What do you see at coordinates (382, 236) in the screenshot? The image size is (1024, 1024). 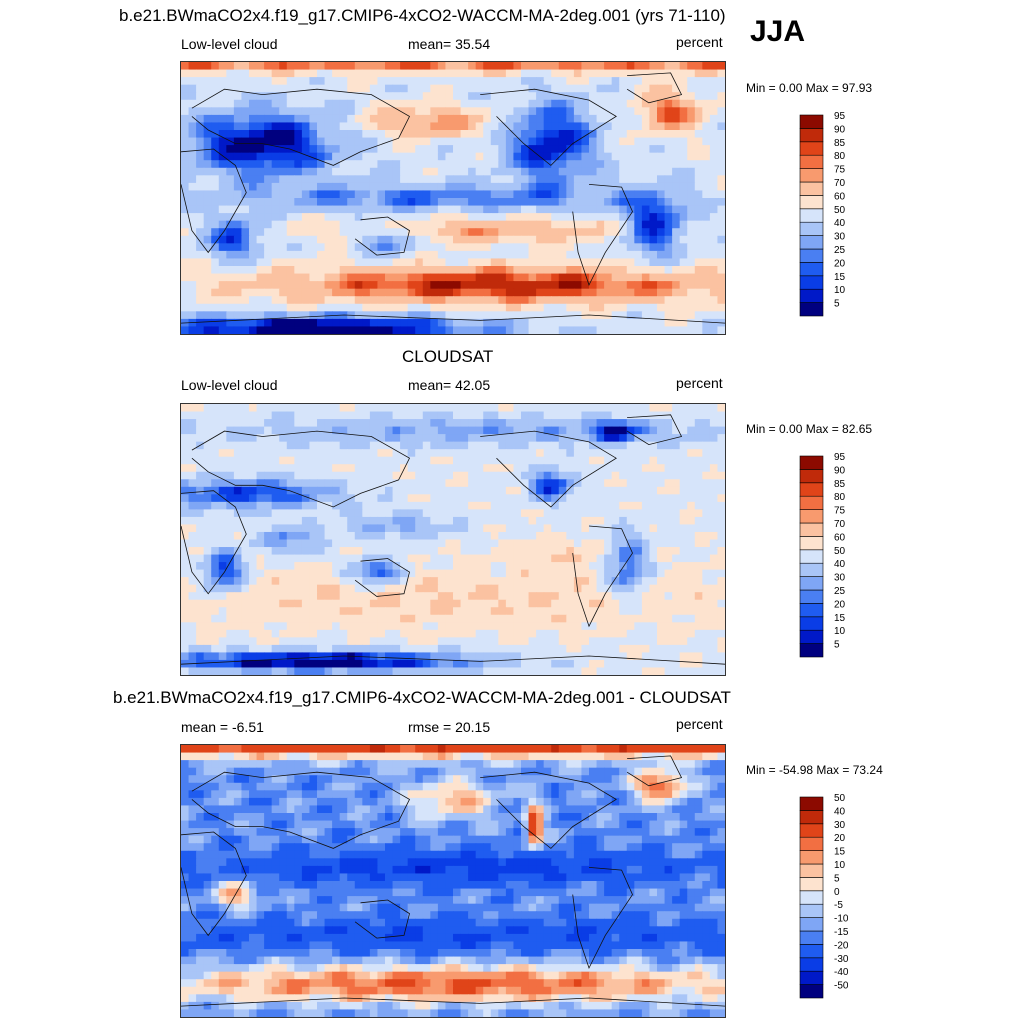 I see `coastline` at bounding box center [382, 236].